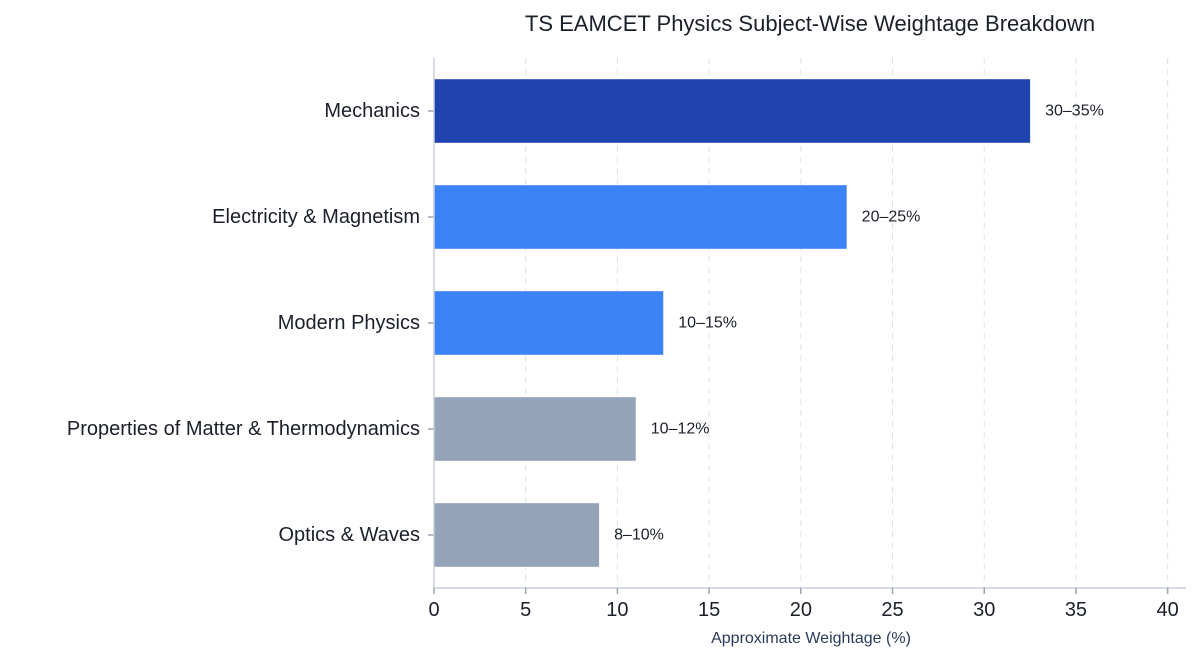  Describe the element at coordinates (525, 610) in the screenshot. I see `x-tick-label: 5` at that location.